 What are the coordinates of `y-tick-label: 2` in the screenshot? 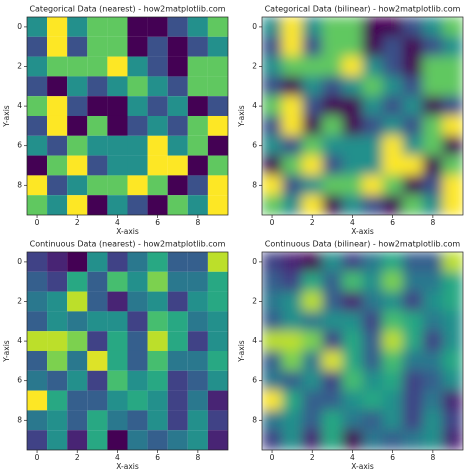 It's located at (254, 66).